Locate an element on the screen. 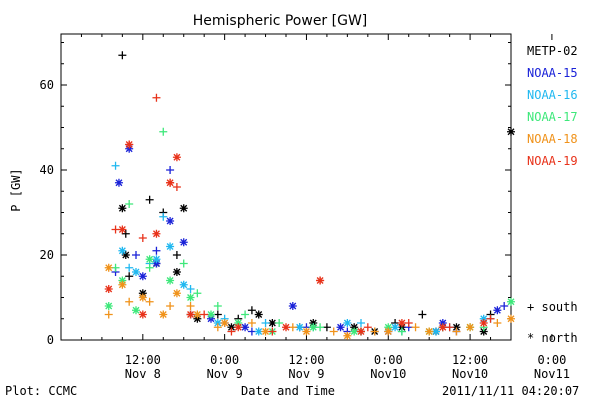  x-axis-label: Date and Time is located at coordinates (288, 391).